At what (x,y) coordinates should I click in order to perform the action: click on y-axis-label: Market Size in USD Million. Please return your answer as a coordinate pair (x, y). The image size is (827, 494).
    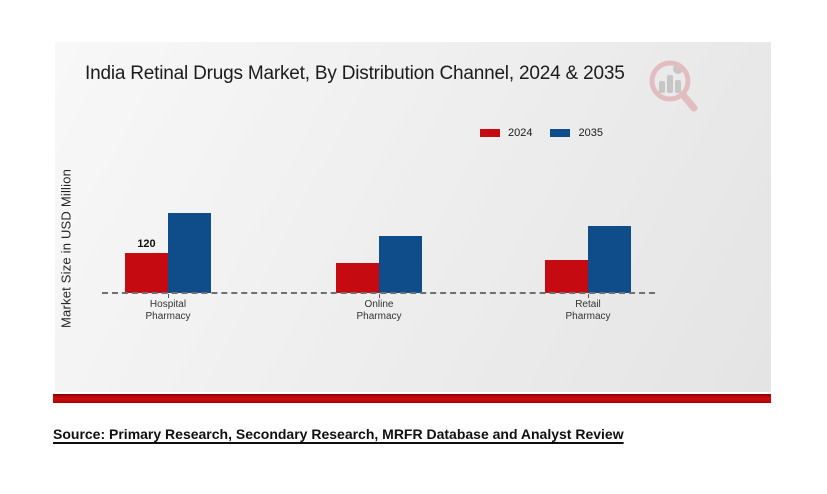
    Looking at the image, I should click on (66, 248).